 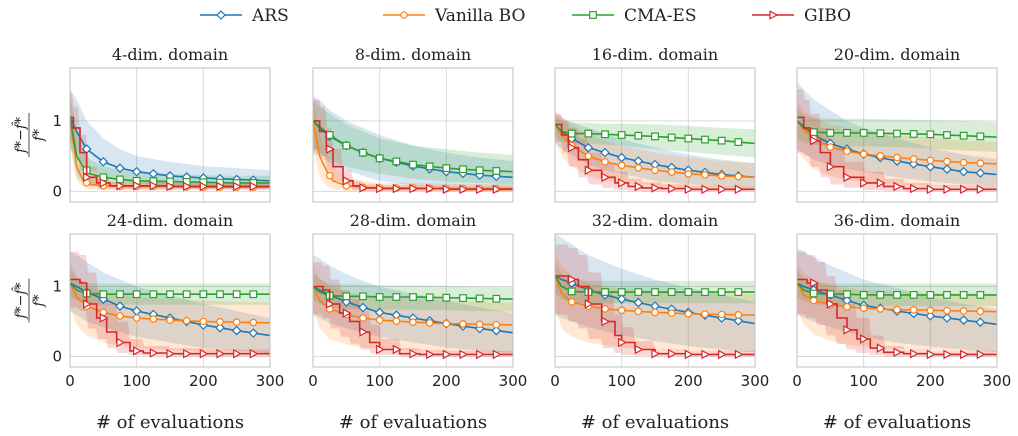 What do you see at coordinates (655, 152) in the screenshot?
I see `band-gibo` at bounding box center [655, 152].